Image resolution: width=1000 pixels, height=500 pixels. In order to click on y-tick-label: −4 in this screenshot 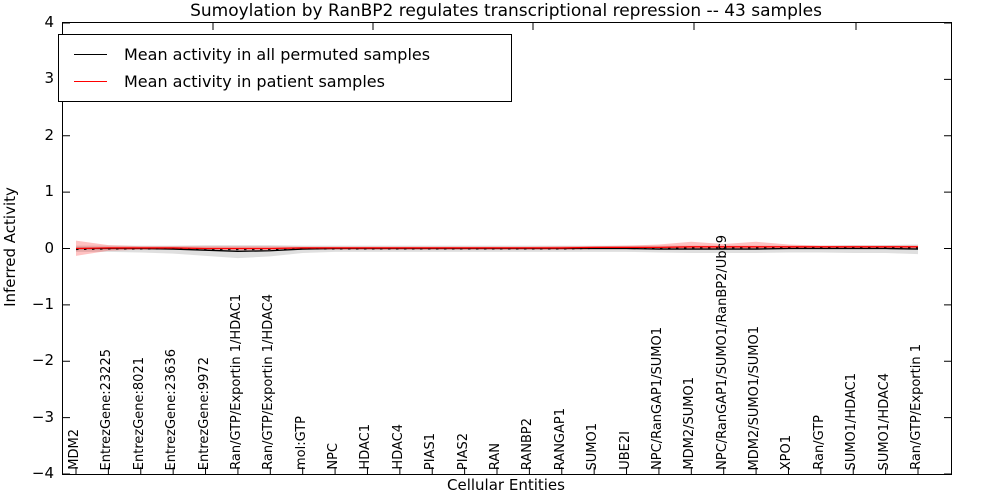, I will do `click(42, 473)`.